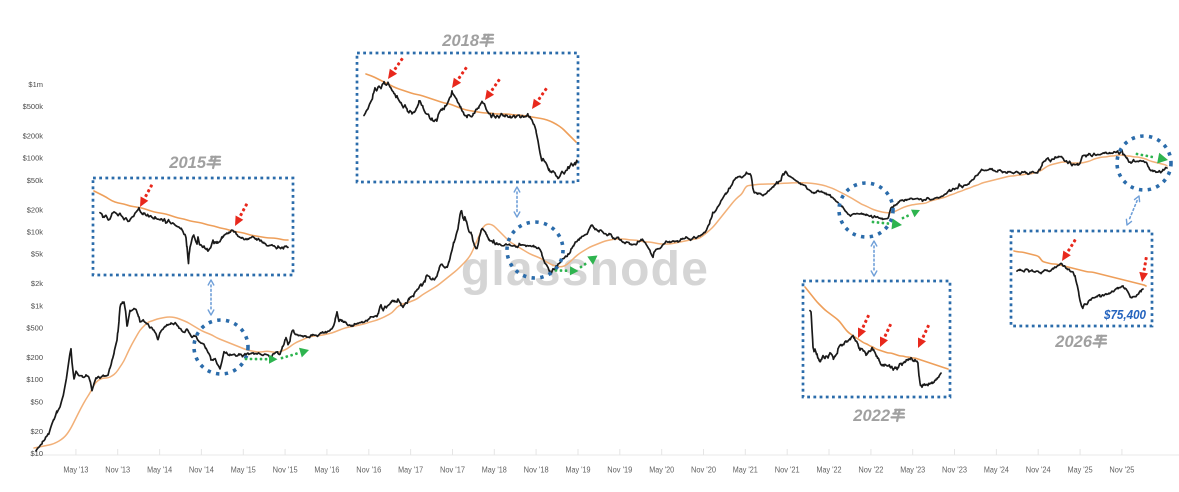 Image resolution: width=1179 pixels, height=492 pixels. I want to click on svg-text: Nov '18, so click(537, 470).